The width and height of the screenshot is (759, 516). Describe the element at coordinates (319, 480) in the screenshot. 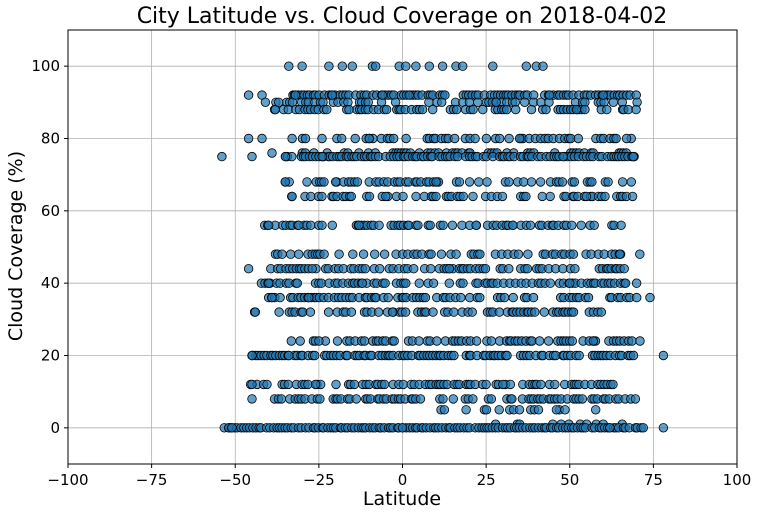

I see `x-tick-label: −25` at that location.